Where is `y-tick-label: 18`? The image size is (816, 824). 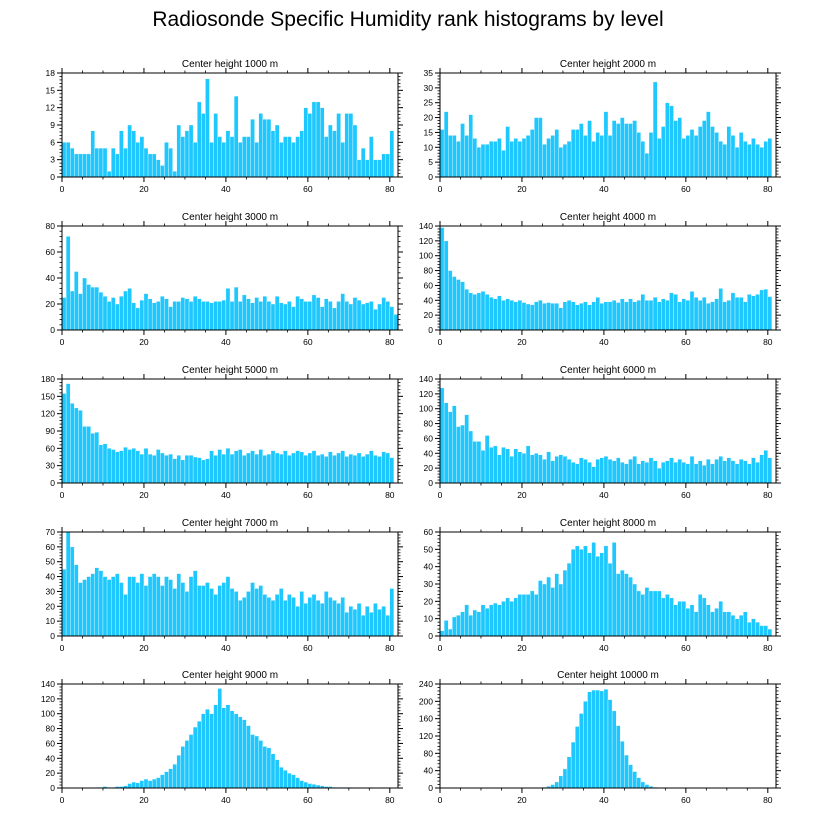
y-tick-label: 18 is located at coordinates (51, 73).